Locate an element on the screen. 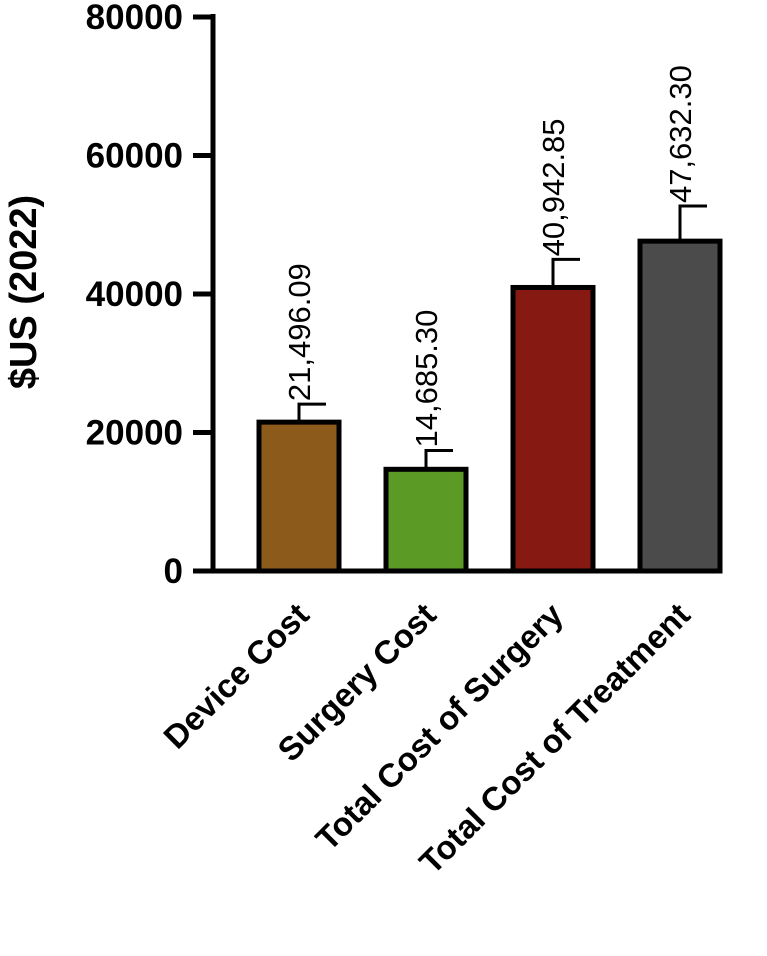  category-label: Total Cost of Treatment is located at coordinates (554, 738).